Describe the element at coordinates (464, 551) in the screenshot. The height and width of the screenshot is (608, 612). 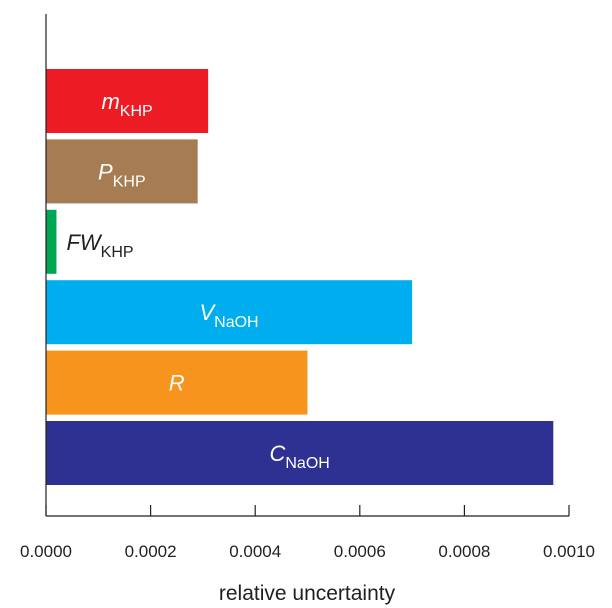
I see `x-tick-label: 0.0008` at that location.